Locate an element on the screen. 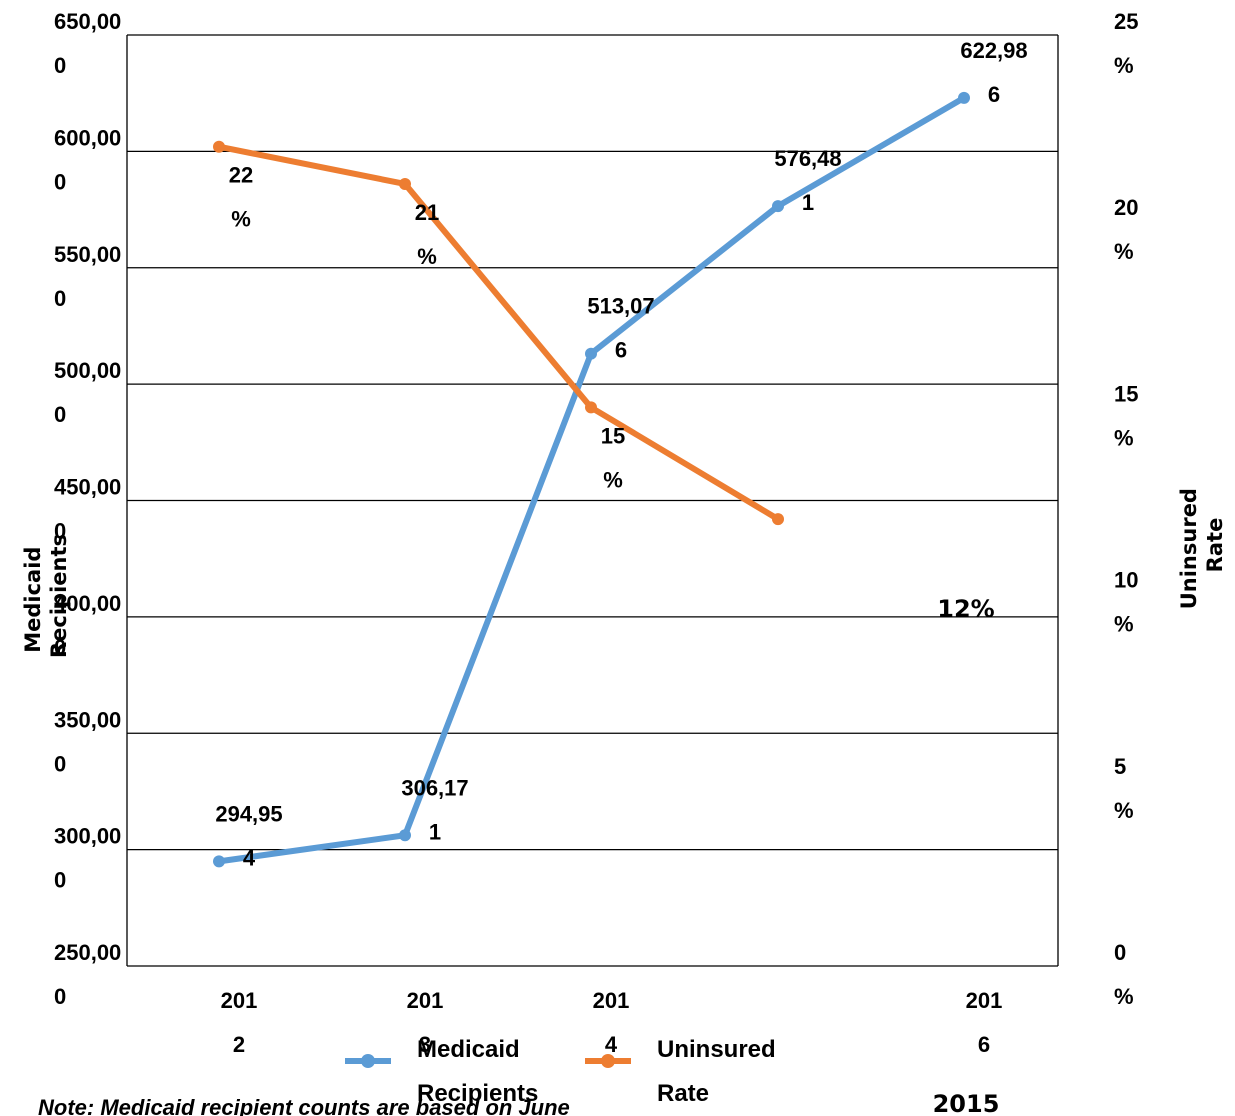 The image size is (1235, 1116). left-tick-label-6: 550,00 0 is located at coordinates (87, 276).